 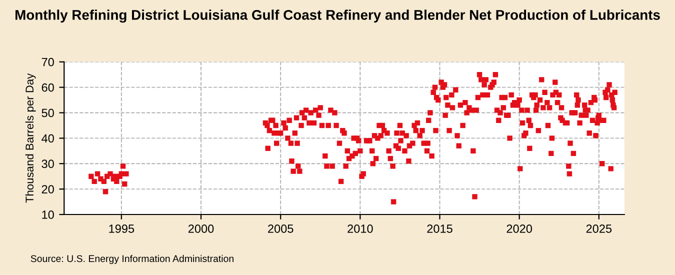 What do you see at coordinates (281, 228) in the screenshot?
I see `x-tick-label: 2005` at bounding box center [281, 228].